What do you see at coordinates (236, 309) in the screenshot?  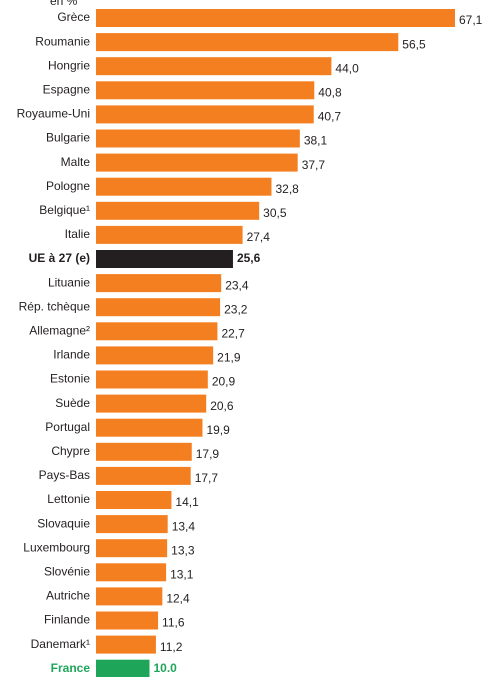 I see `value-label: 23,2` at bounding box center [236, 309].